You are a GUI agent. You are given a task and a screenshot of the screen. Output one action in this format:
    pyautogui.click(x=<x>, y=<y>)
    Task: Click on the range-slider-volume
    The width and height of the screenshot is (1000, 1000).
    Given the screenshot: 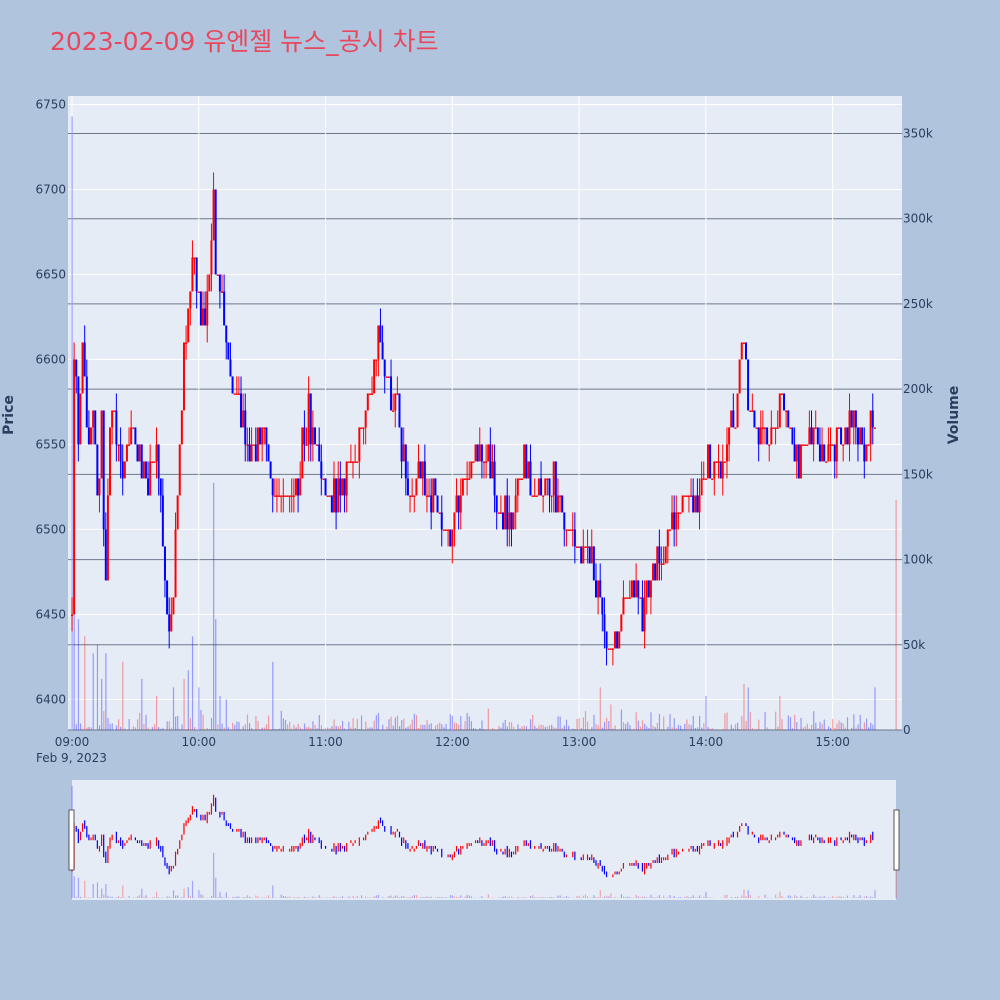 What is the action you would take?
    pyautogui.click(x=484, y=841)
    